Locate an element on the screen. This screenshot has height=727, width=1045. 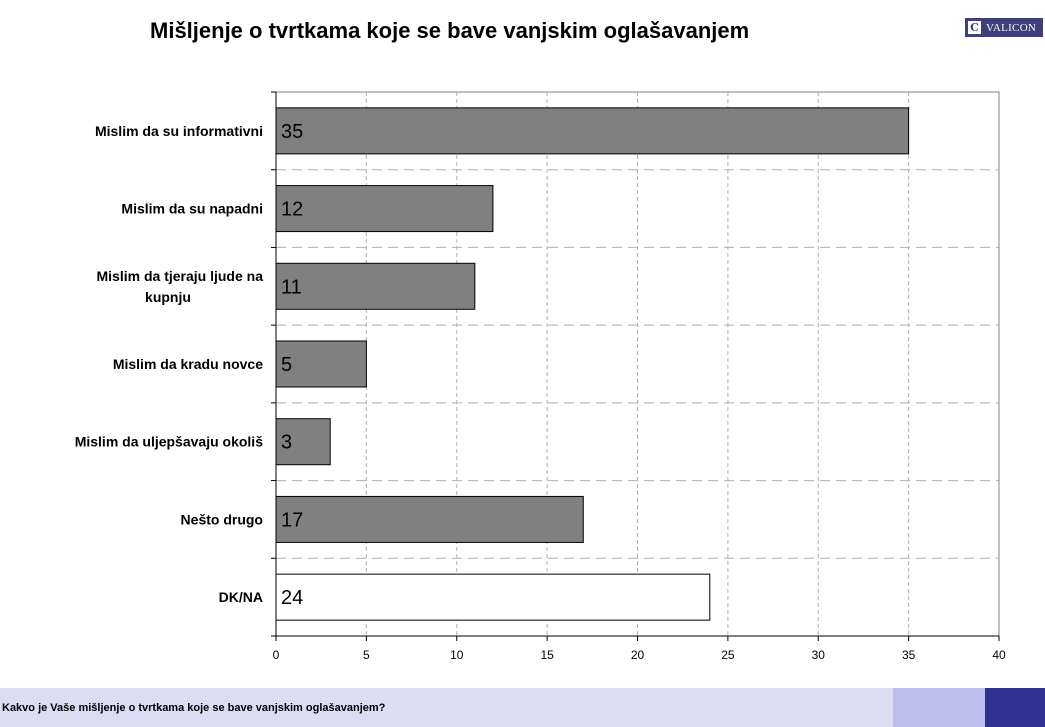
footer-accent-dark is located at coordinates (1015, 707).